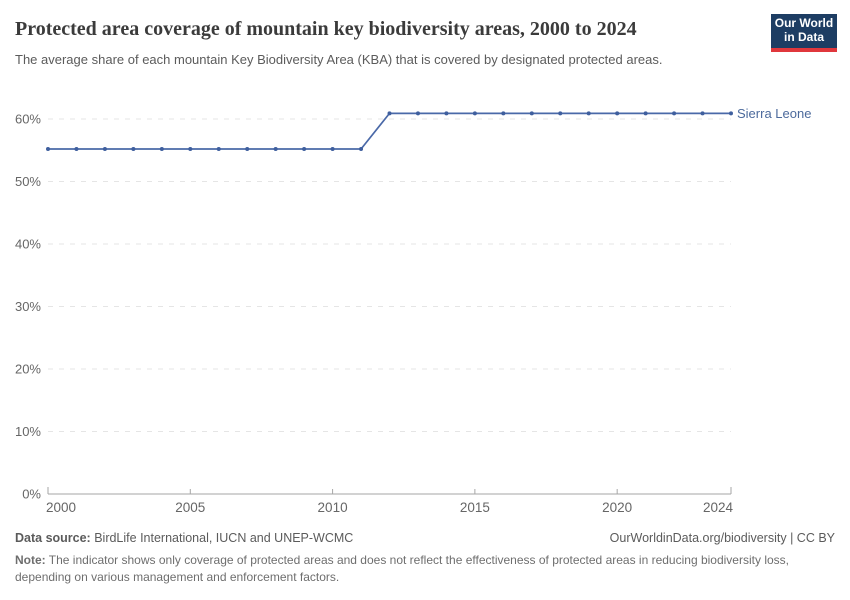 The width and height of the screenshot is (850, 600). Describe the element at coordinates (28, 369) in the screenshot. I see `y-tick-label: 20%` at that location.